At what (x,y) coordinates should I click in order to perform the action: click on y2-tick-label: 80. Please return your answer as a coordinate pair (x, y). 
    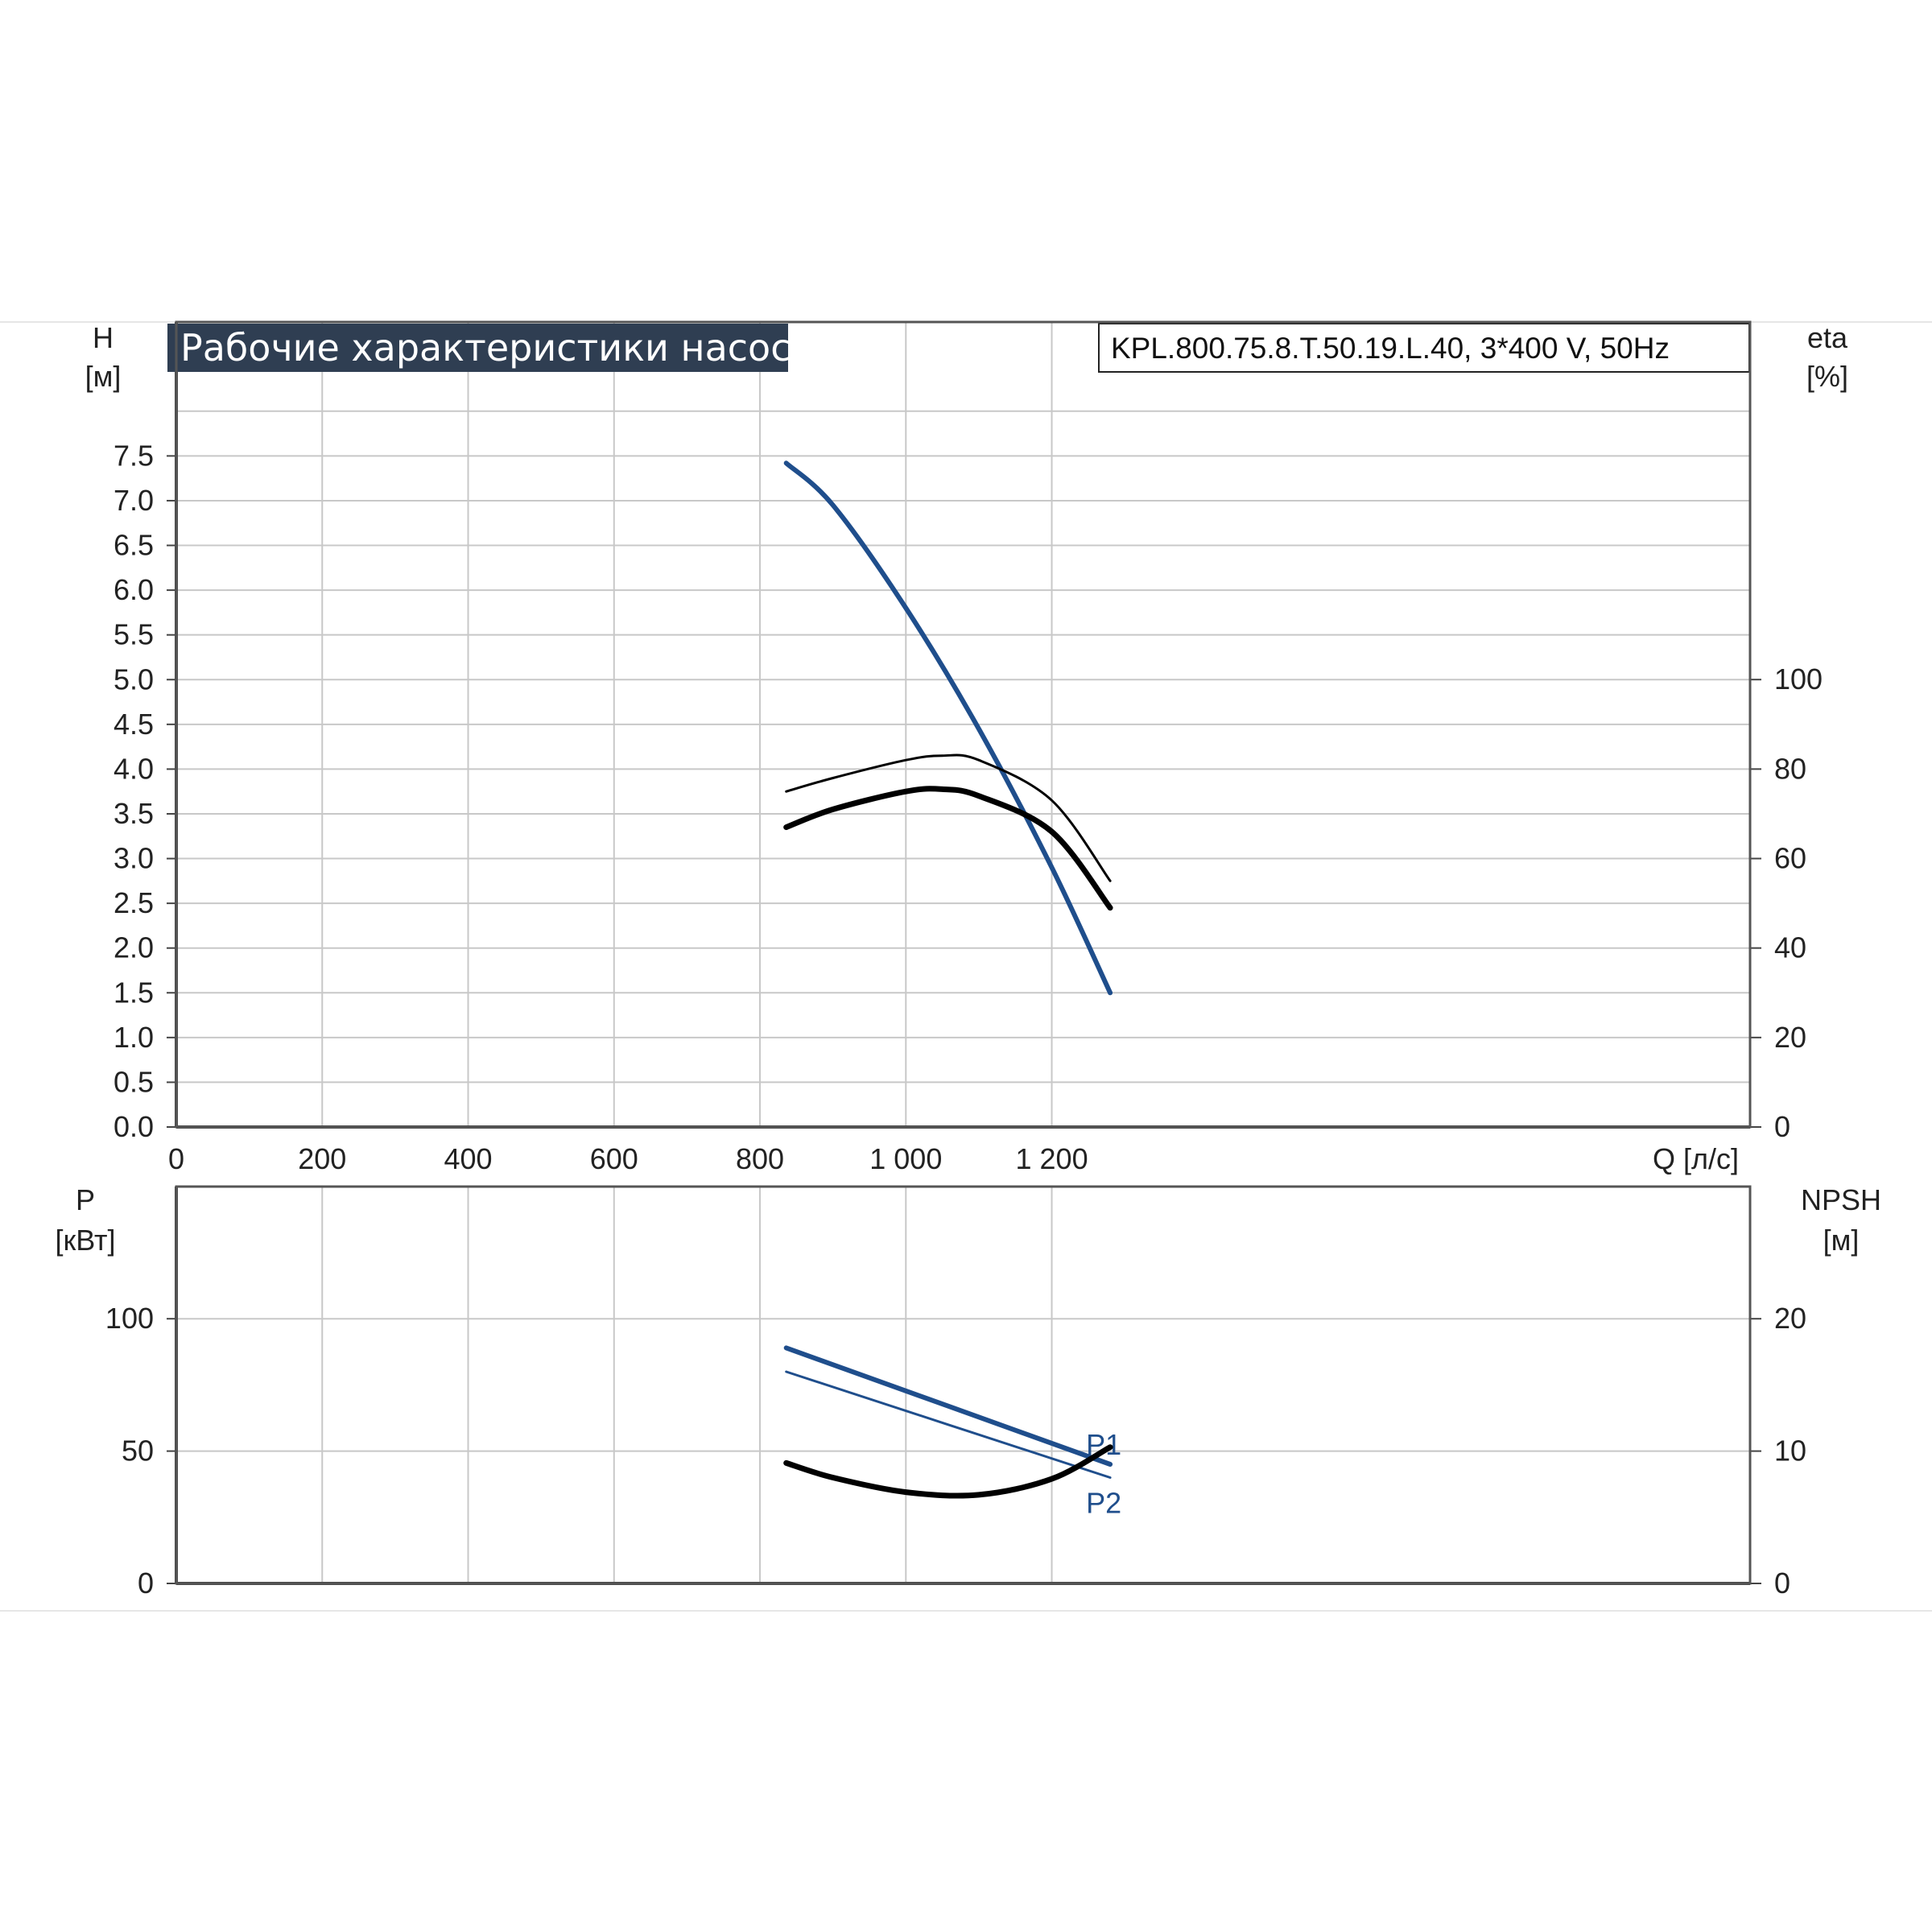
    Looking at the image, I should click on (1790, 768).